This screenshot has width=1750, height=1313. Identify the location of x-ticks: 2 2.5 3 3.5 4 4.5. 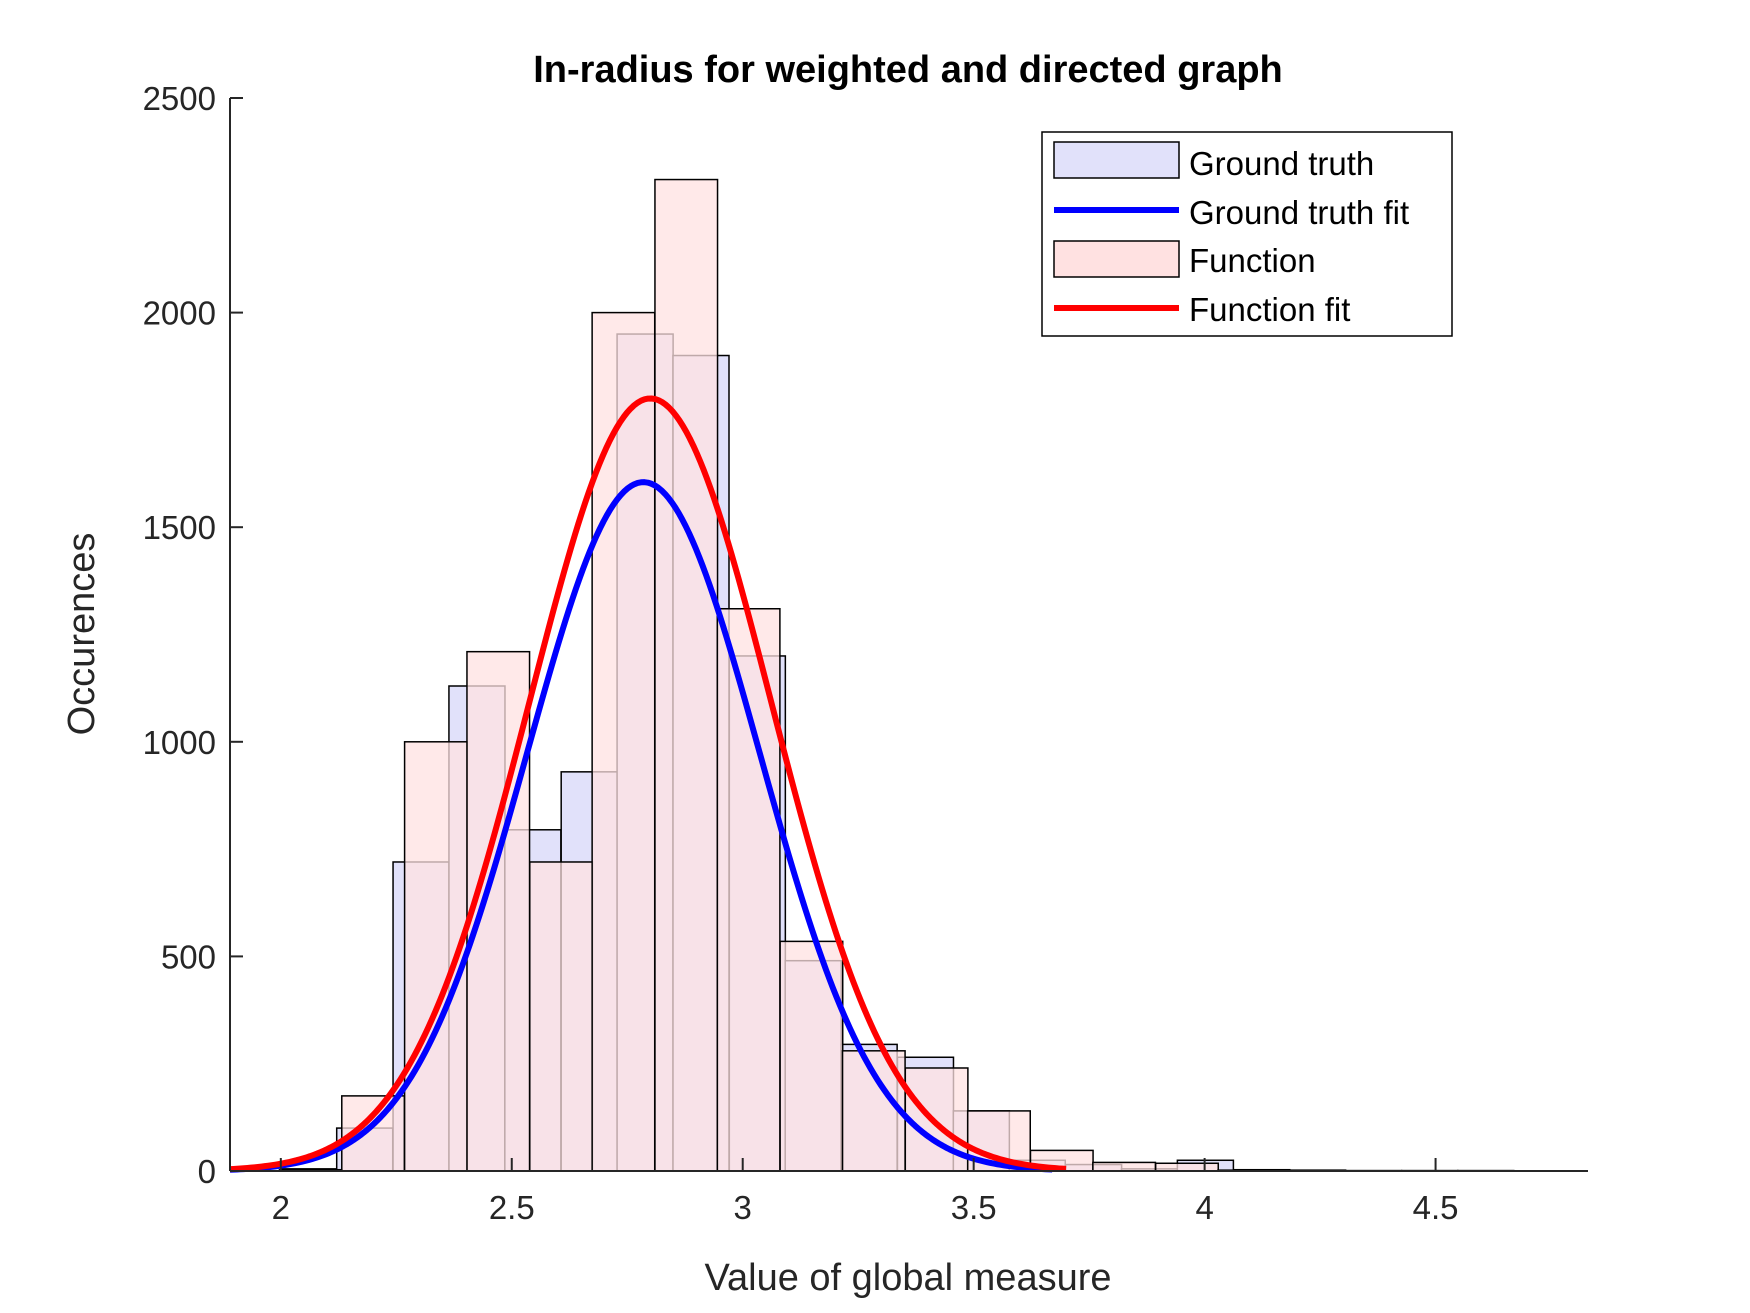
(865, 1192).